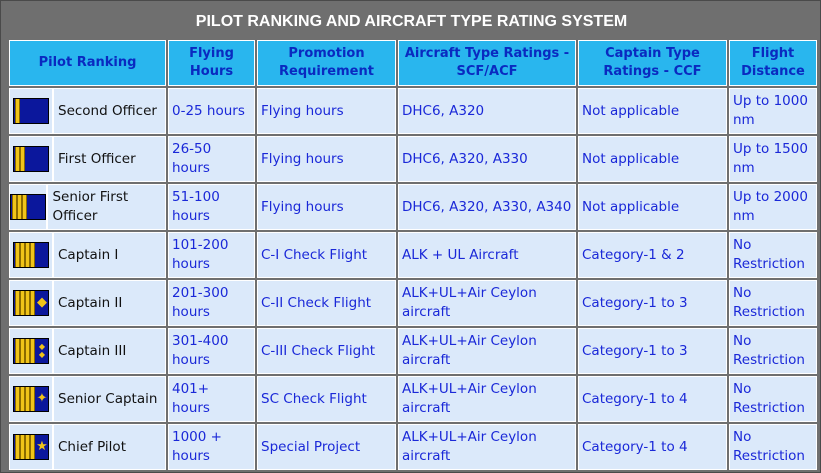  I want to click on rank-cell: Senior First Officer, so click(87, 207).